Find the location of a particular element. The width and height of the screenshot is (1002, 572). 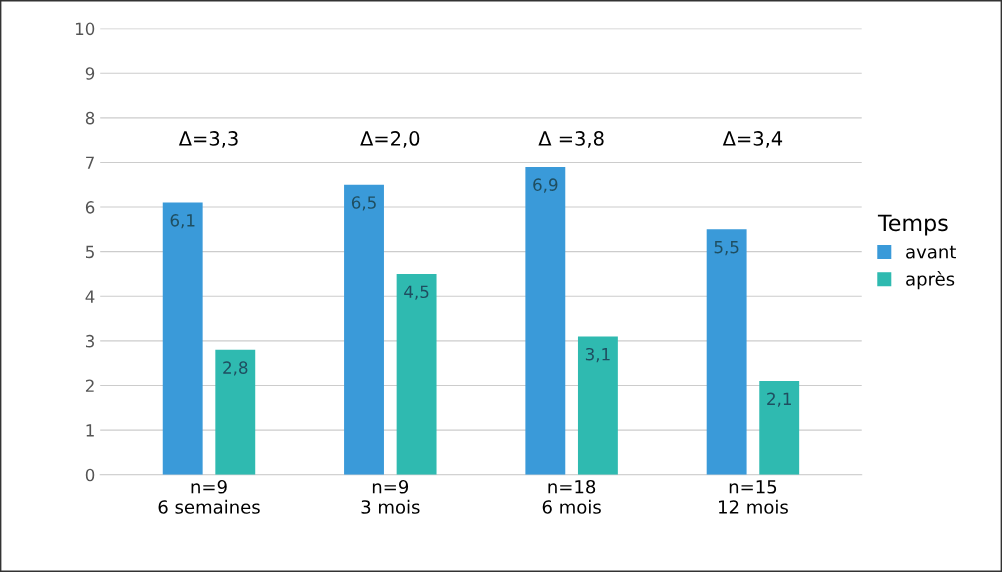

annotation: Δ=3,3 is located at coordinates (208, 139).